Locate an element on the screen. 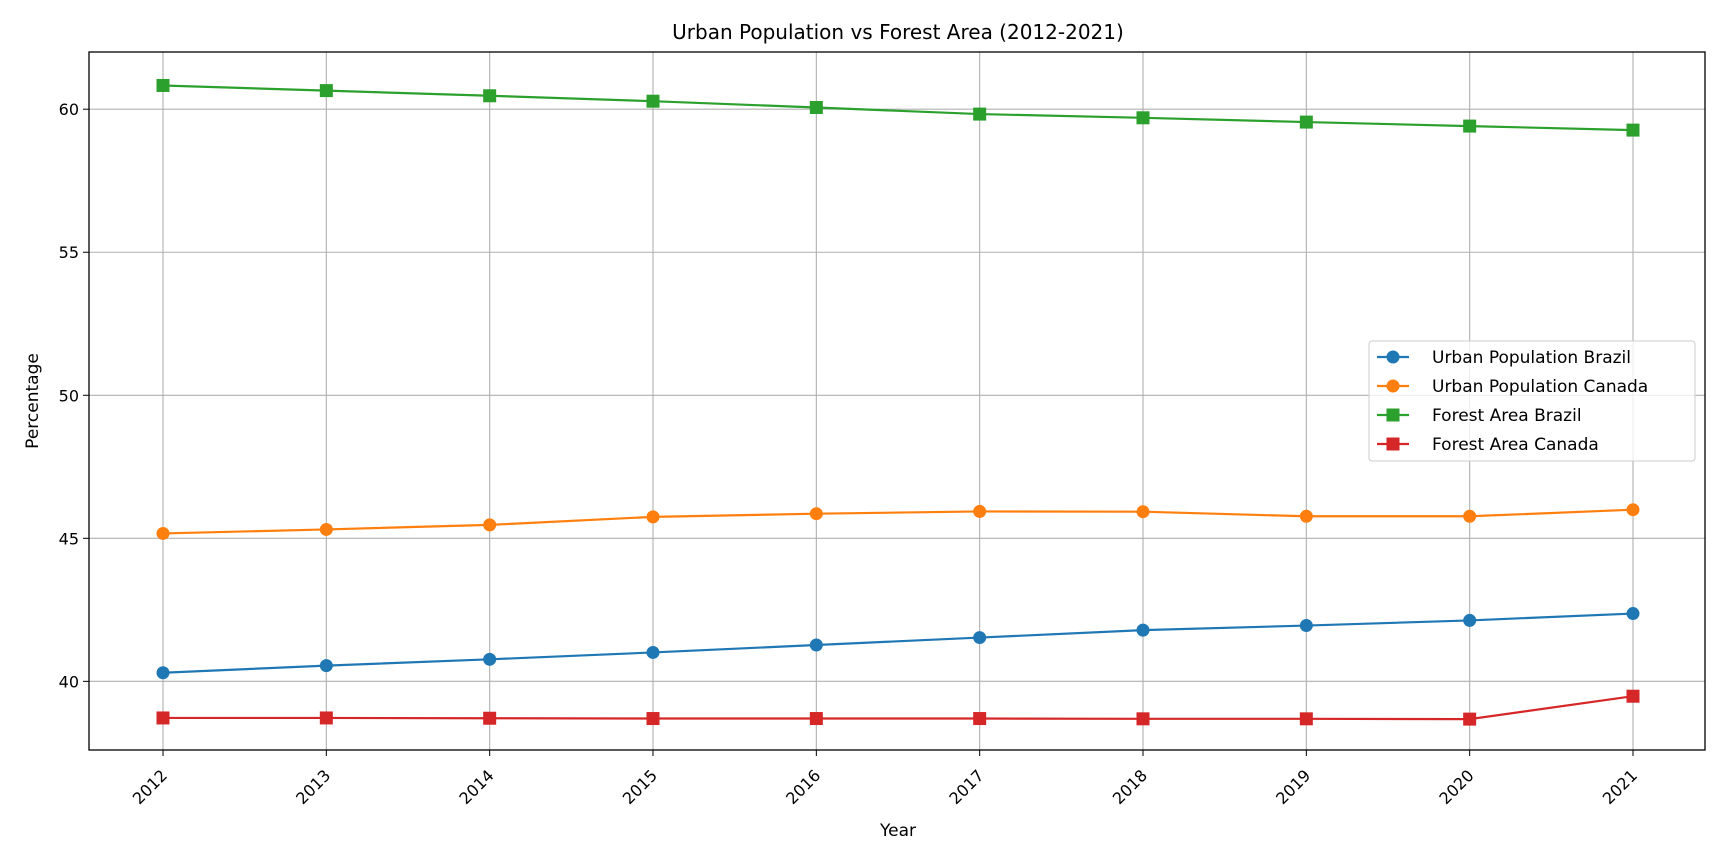 The image size is (1728, 864). legend-item: Forest Area Brazil is located at coordinates (1479, 416).